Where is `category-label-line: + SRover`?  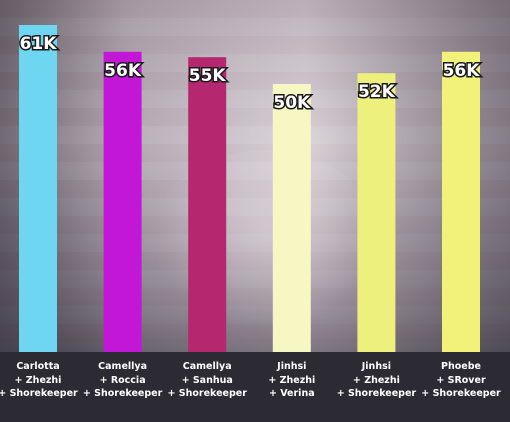 category-label-line: + SRover is located at coordinates (461, 380).